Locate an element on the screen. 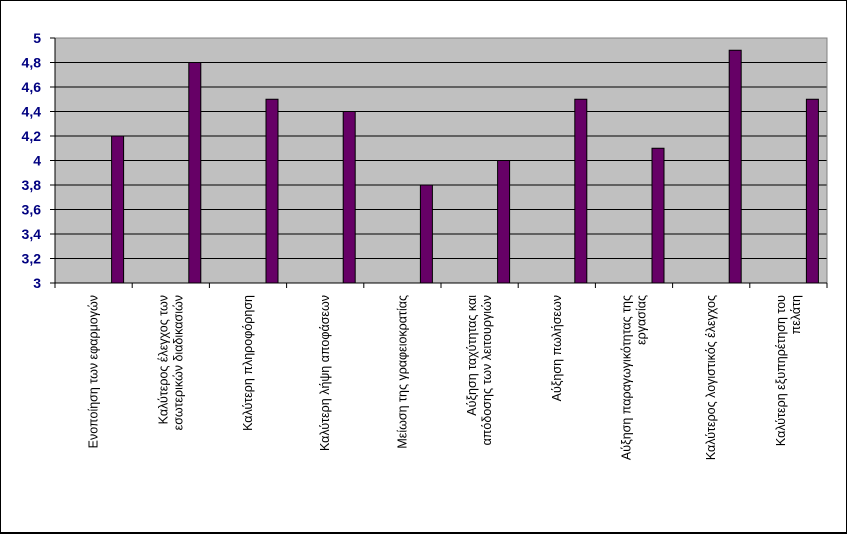 The width and height of the screenshot is (847, 534). y-tick-label: 3,6 is located at coordinates (32, 210).